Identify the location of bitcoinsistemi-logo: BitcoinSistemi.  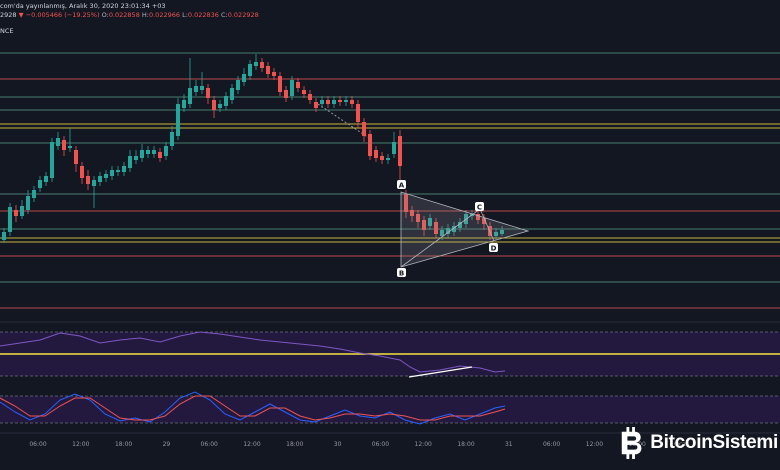
(698, 443).